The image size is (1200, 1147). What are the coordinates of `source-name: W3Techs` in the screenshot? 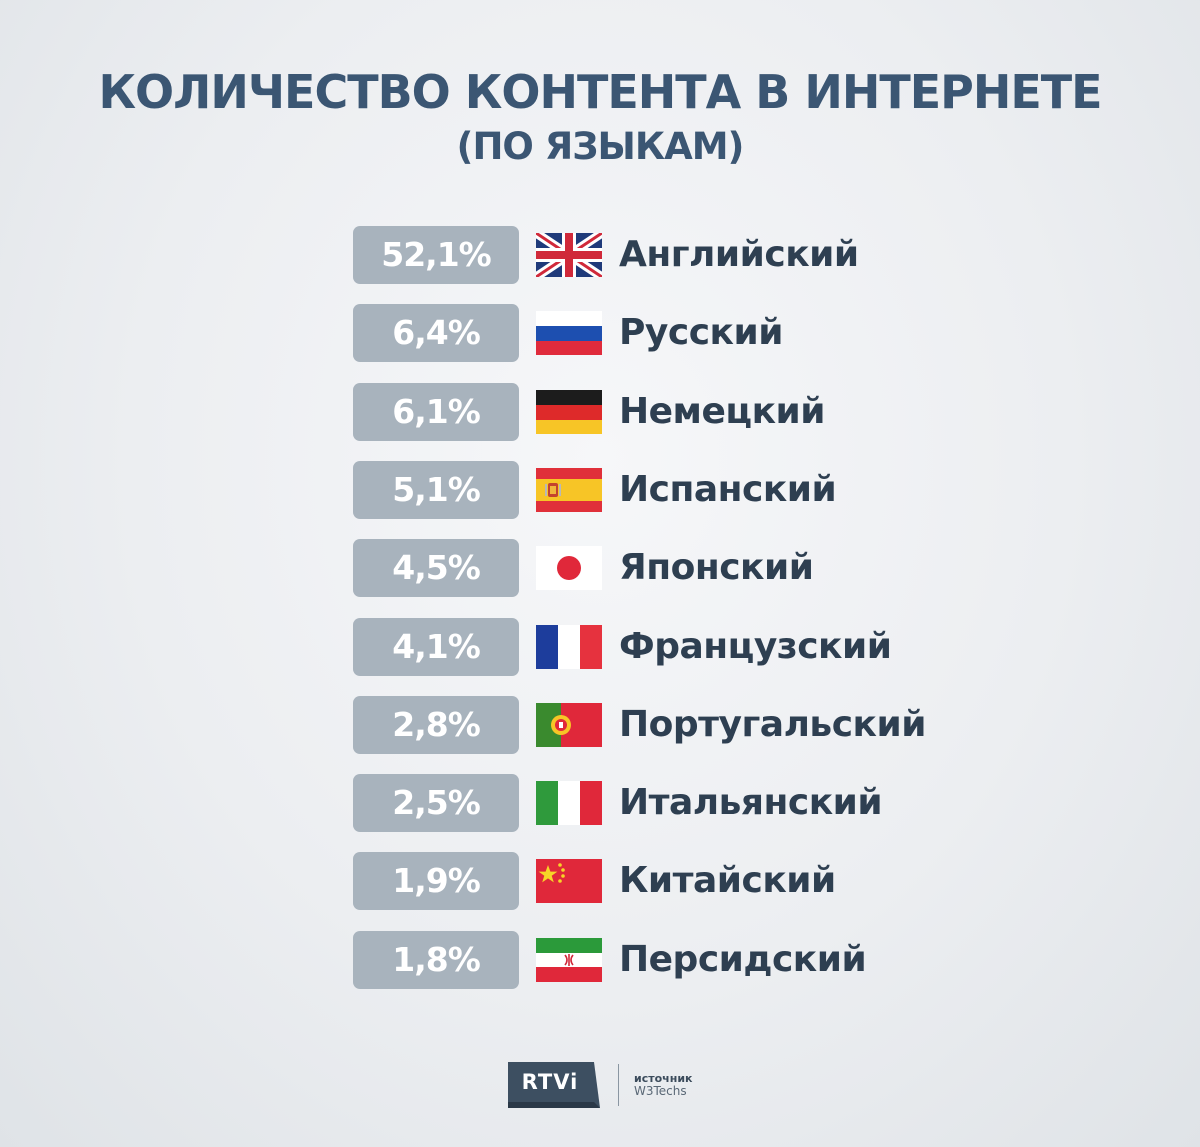 It's located at (660, 1091).